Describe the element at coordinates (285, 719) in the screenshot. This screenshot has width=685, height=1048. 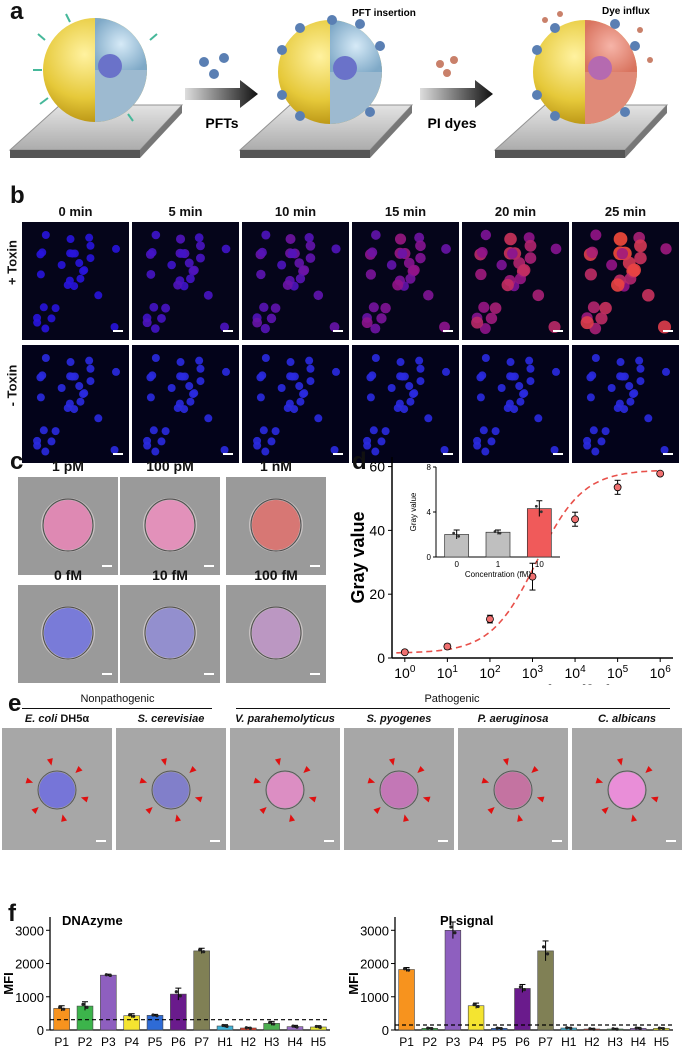
I see `organism-name: V. parahemolyticus` at that location.